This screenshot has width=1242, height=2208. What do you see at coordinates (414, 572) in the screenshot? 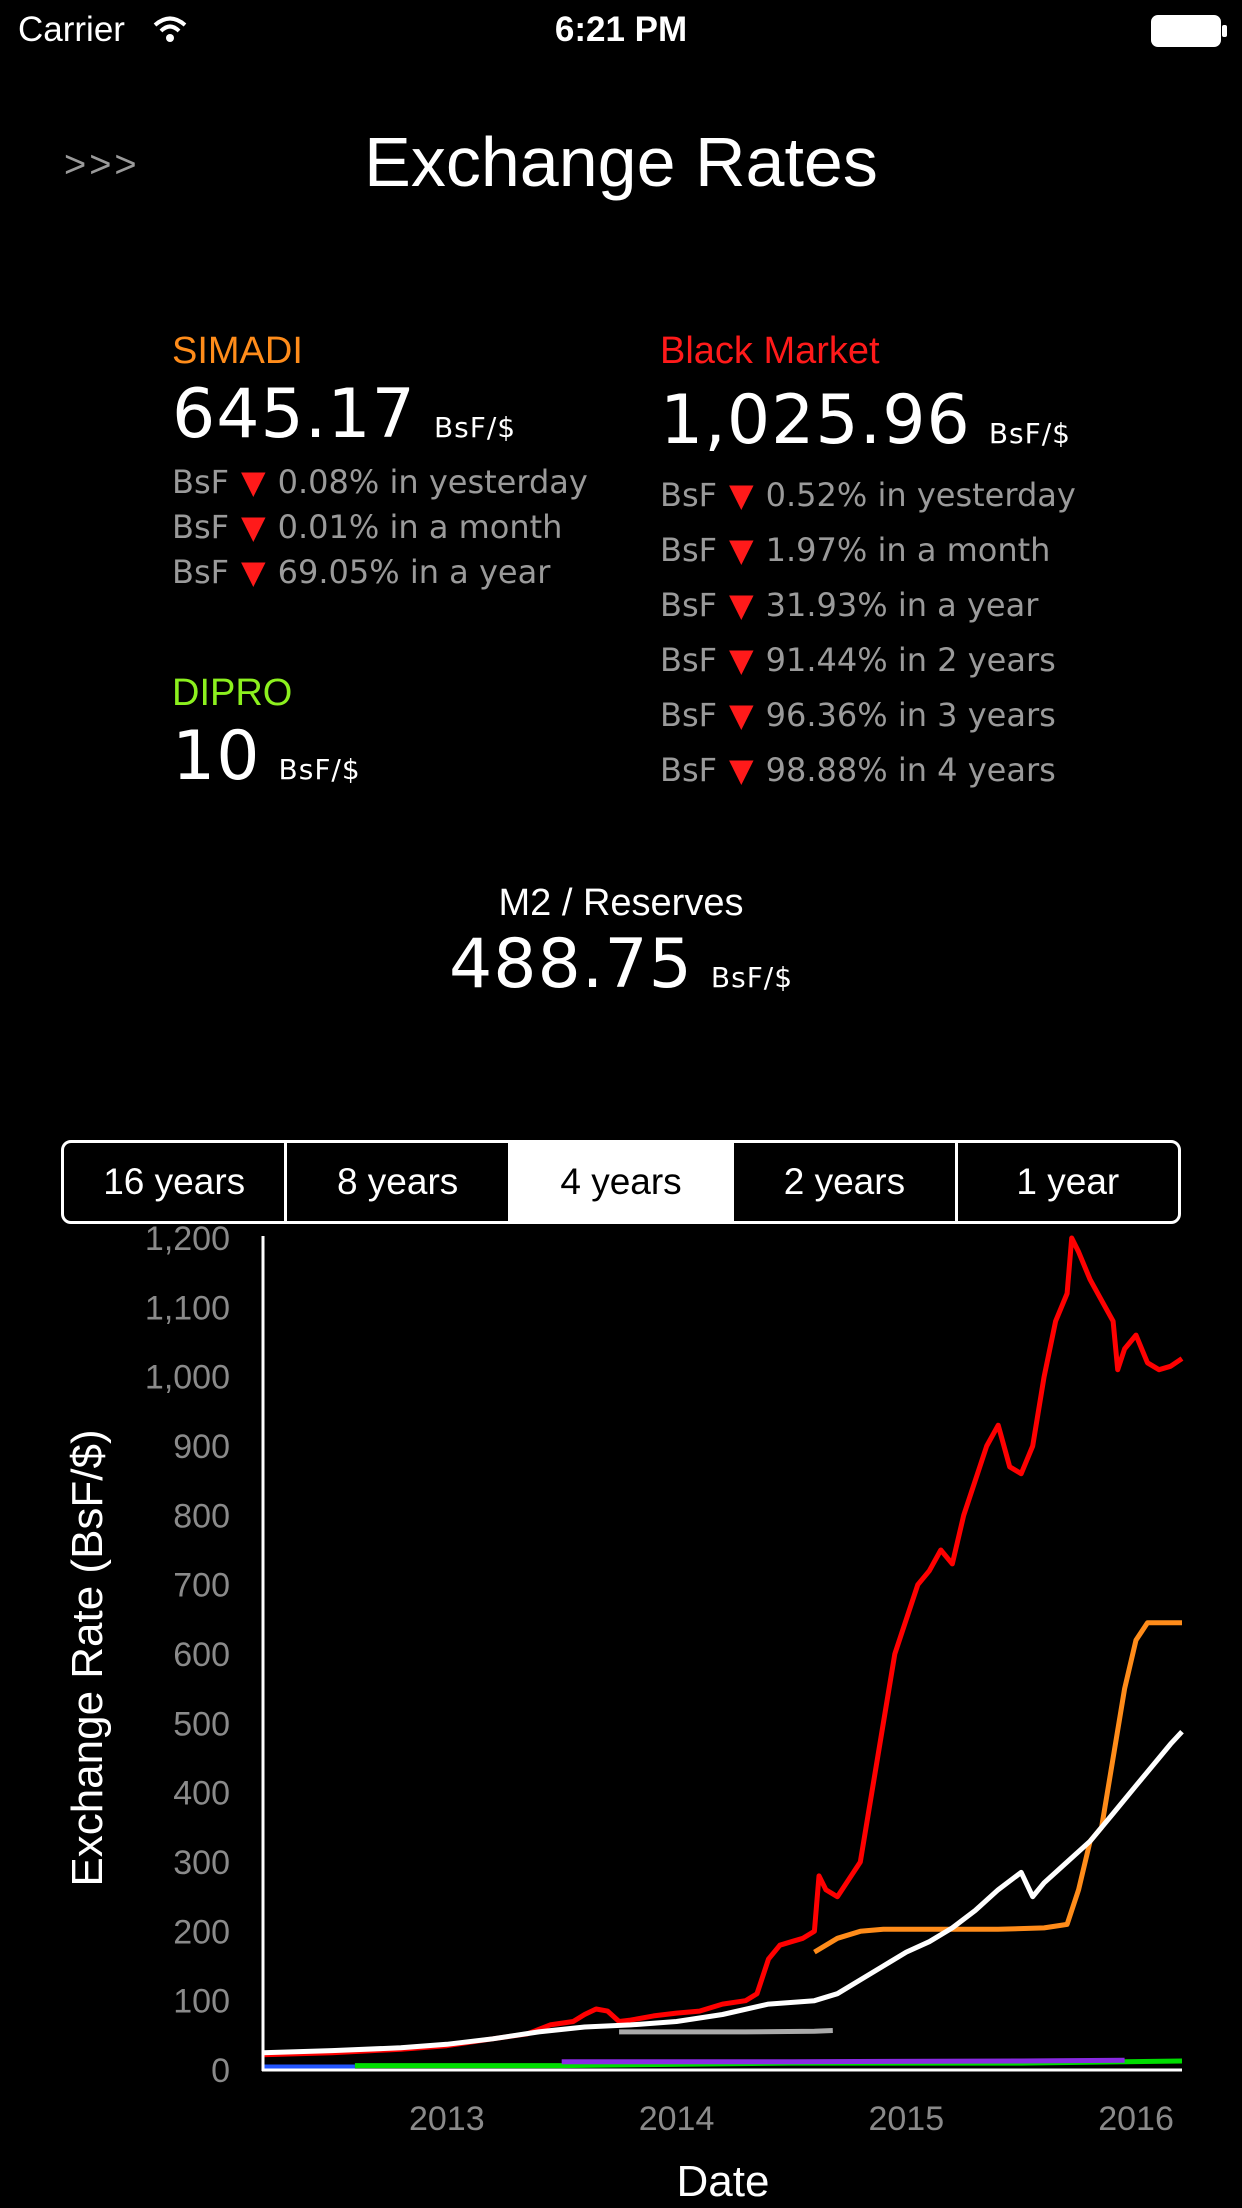
I see `change-text: 69.05% in a year` at bounding box center [414, 572].